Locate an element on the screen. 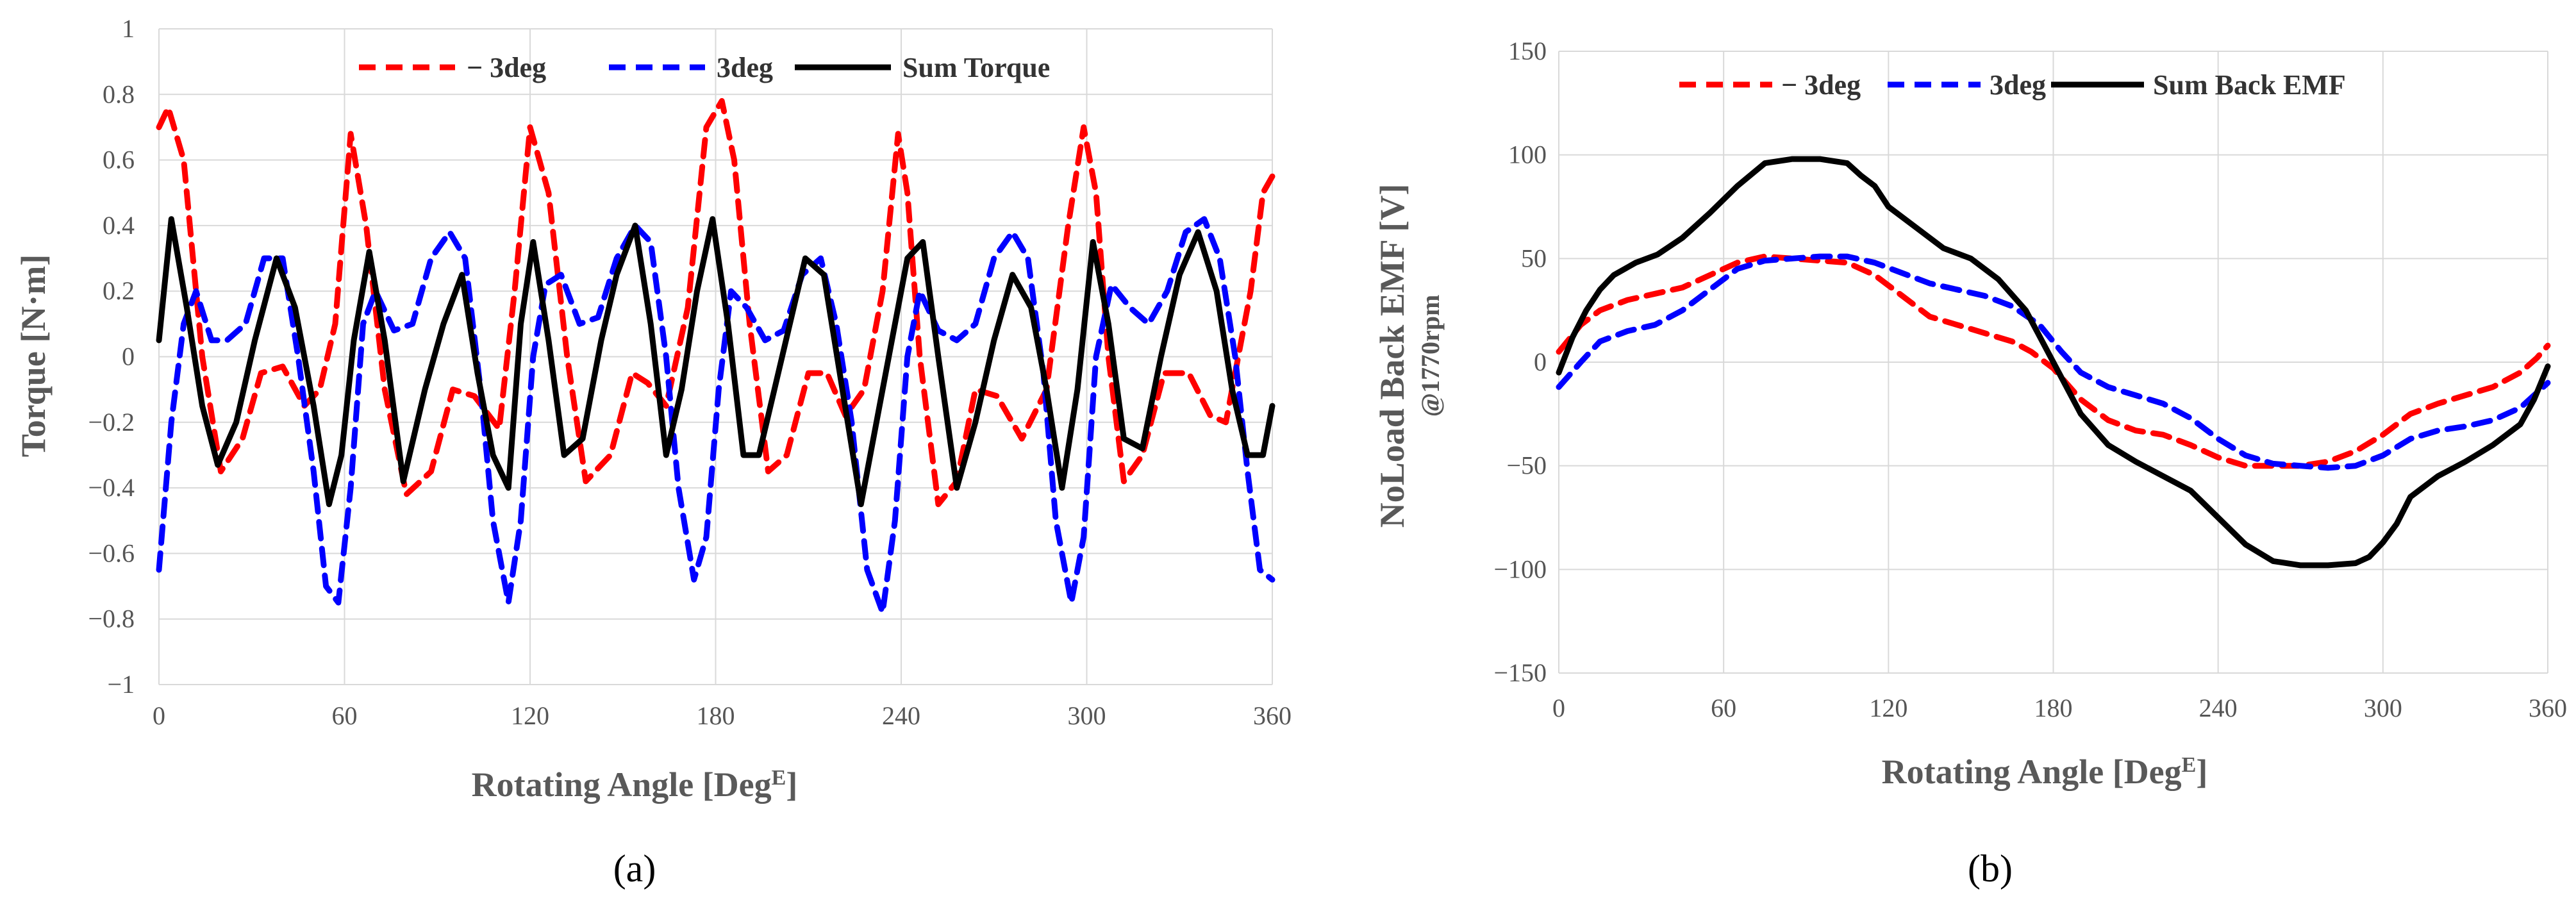 The width and height of the screenshot is (2576, 907). y-tick-label: −0.8 is located at coordinates (111, 618).